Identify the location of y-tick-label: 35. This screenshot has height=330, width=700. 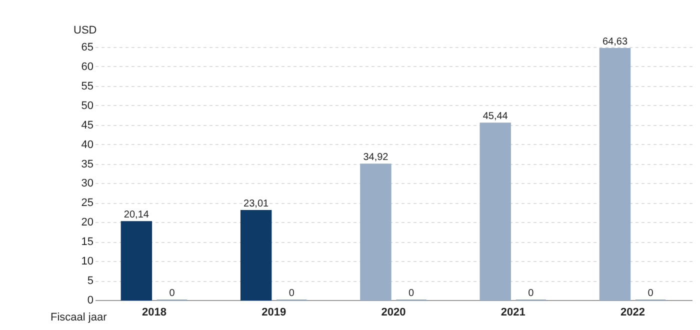
(87, 164).